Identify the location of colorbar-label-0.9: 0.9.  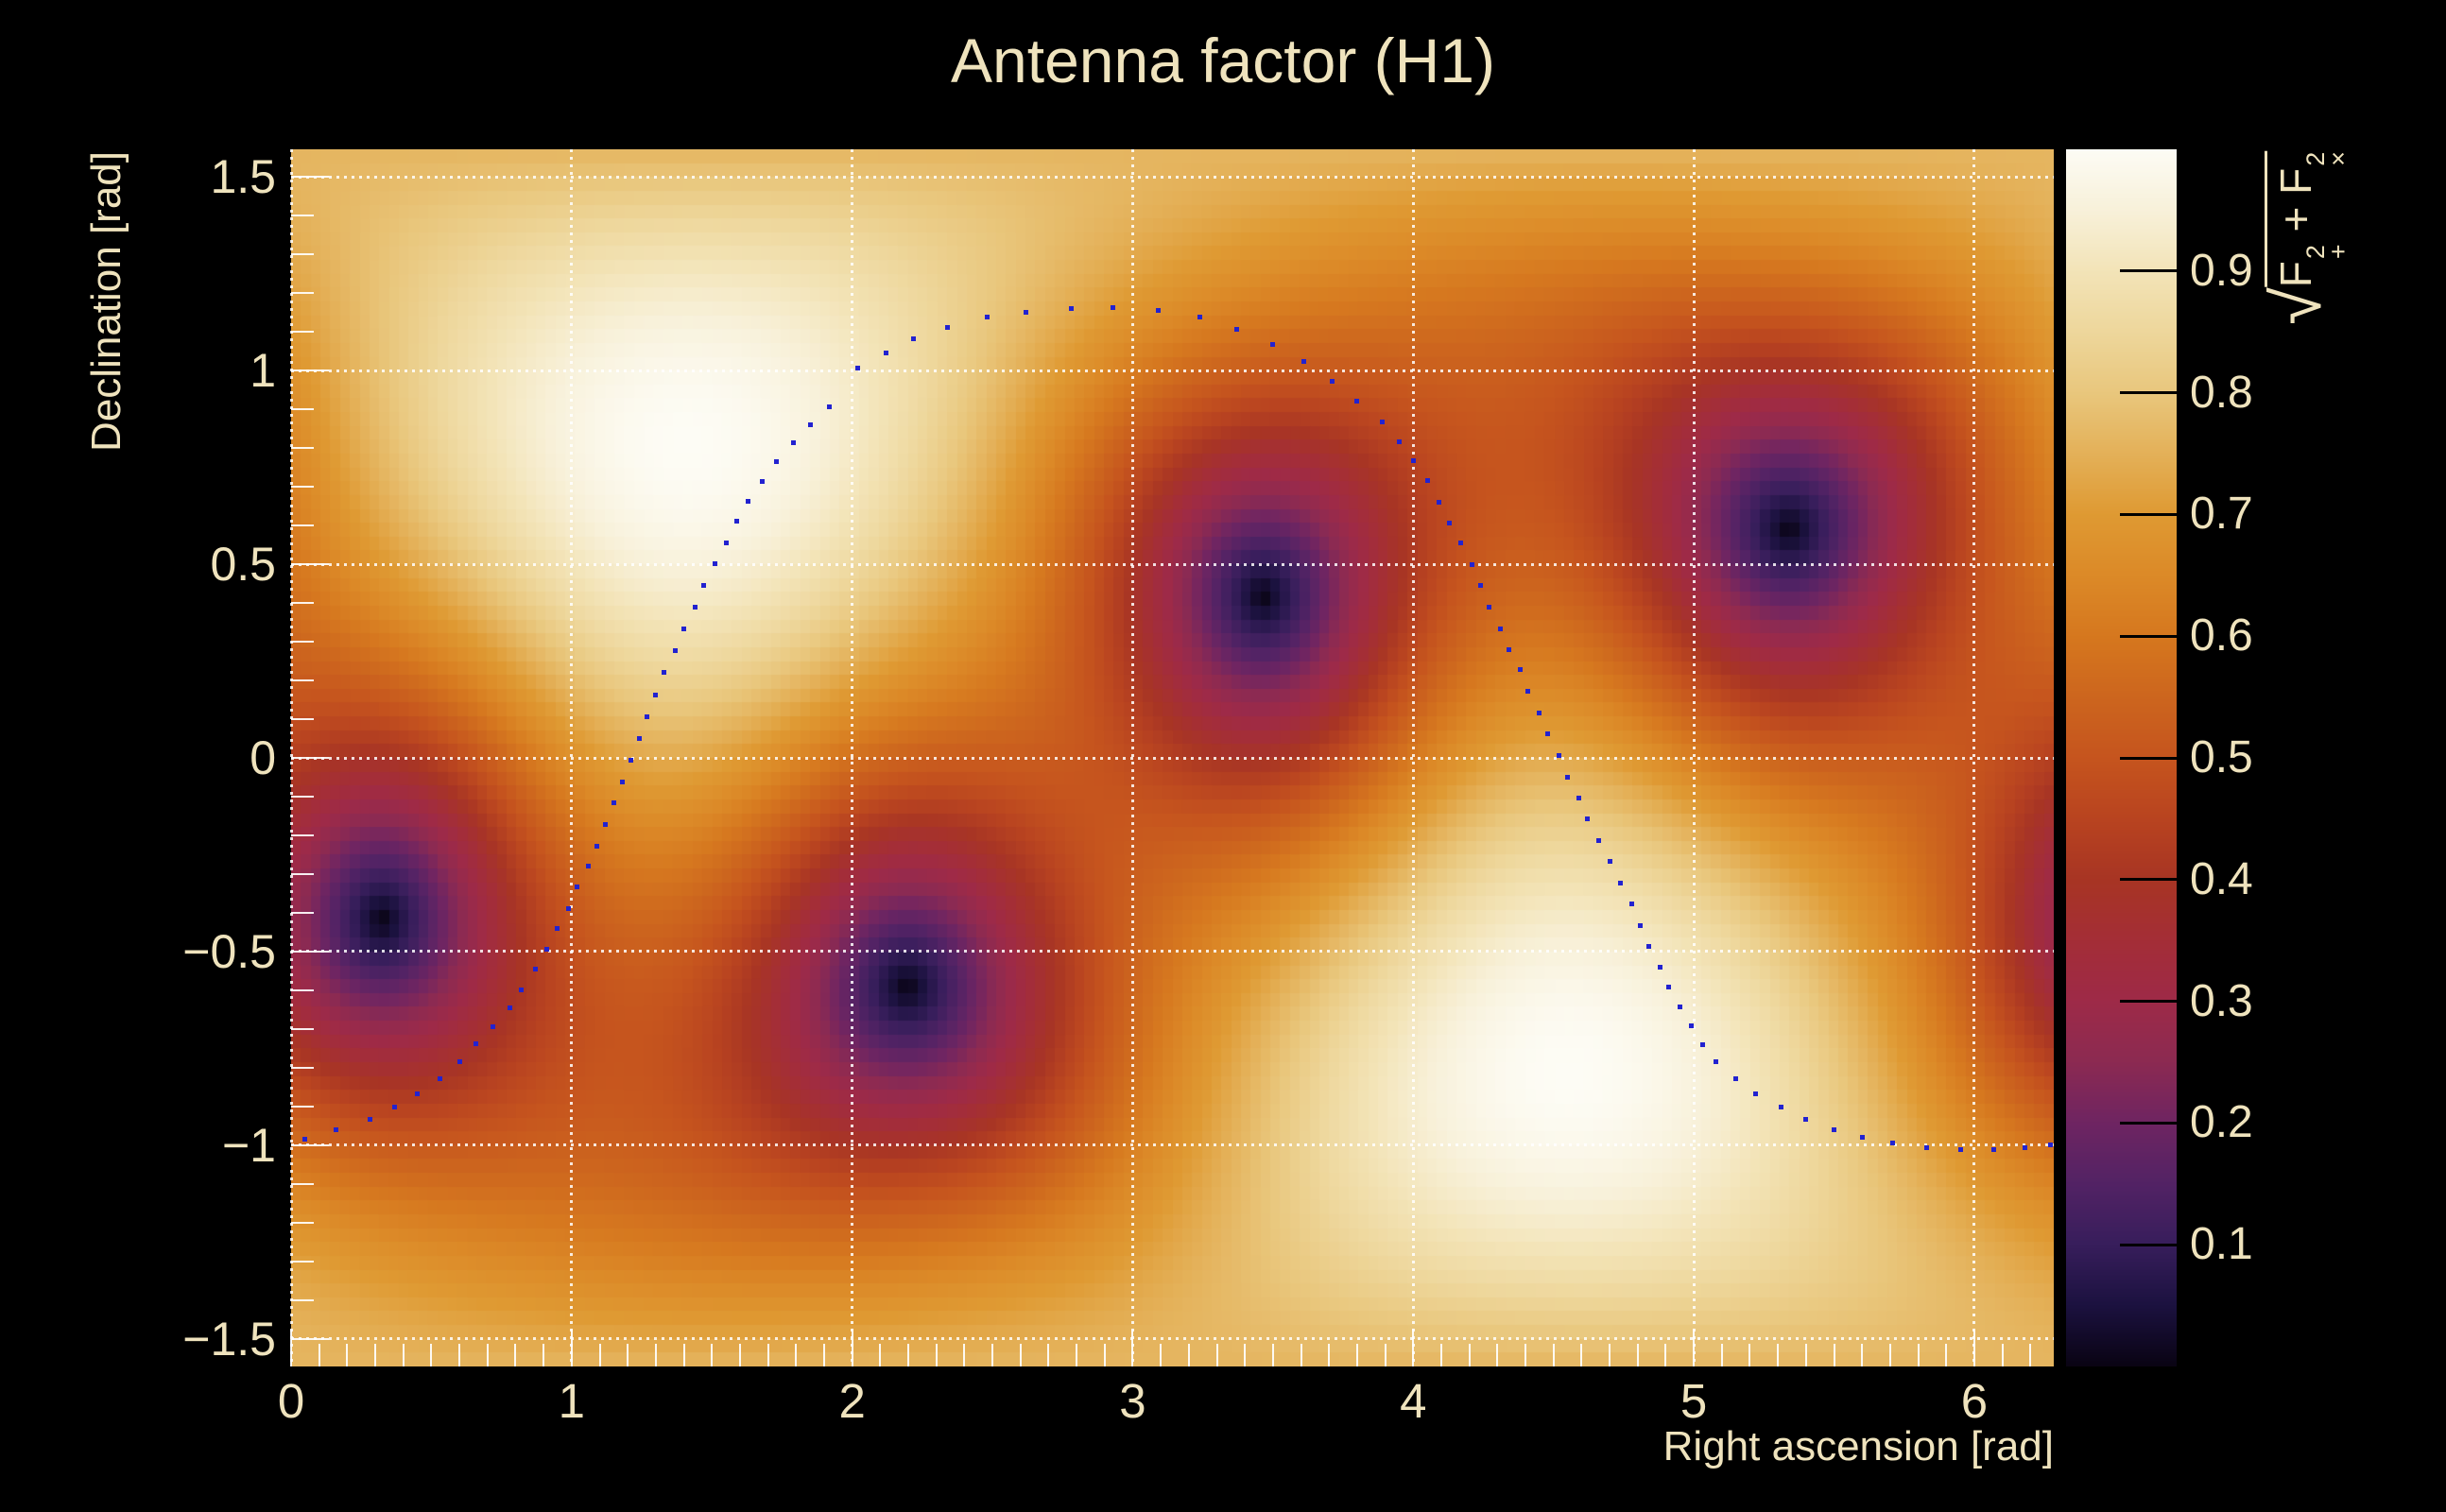
(2221, 270).